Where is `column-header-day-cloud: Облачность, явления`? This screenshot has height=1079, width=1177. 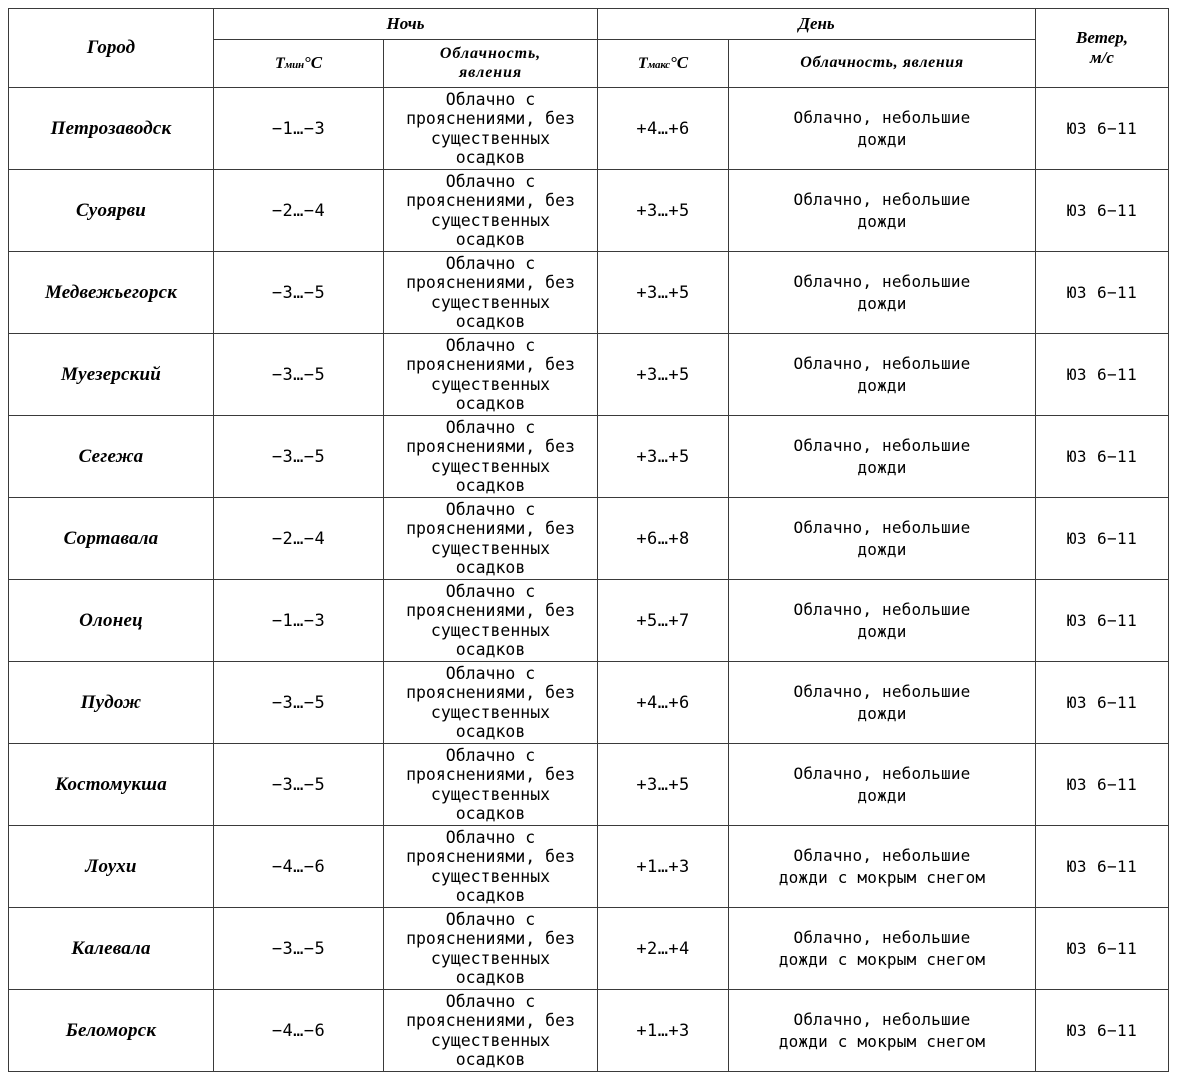
column-header-day-cloud: Облачность, явления is located at coordinates (882, 63).